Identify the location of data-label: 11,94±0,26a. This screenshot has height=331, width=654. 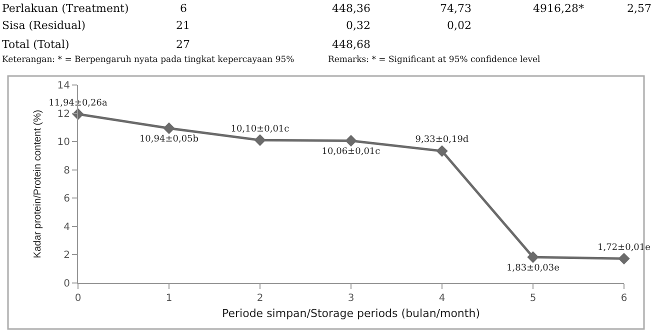
(78, 103).